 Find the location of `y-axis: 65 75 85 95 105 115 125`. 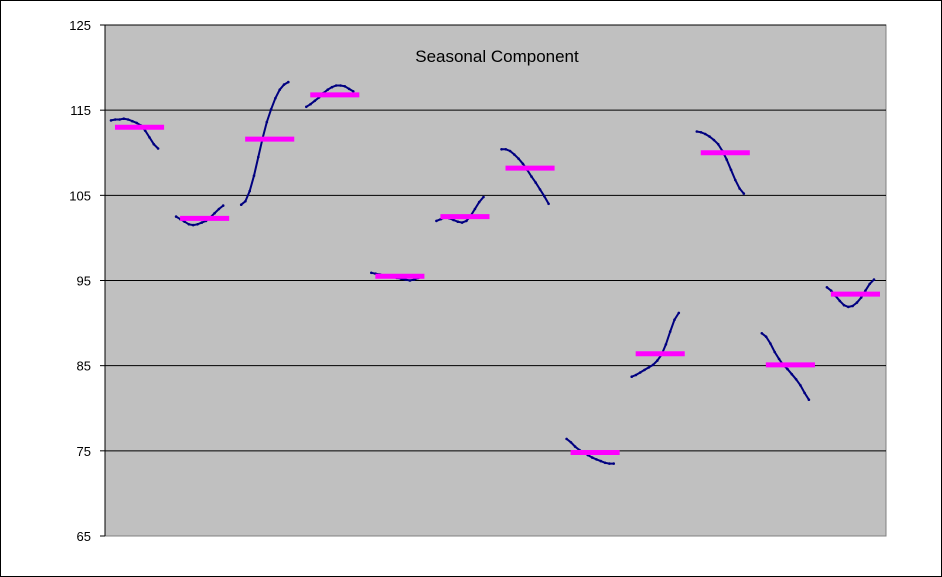

y-axis: 65 75 85 95 105 115 125 is located at coordinates (87, 281).